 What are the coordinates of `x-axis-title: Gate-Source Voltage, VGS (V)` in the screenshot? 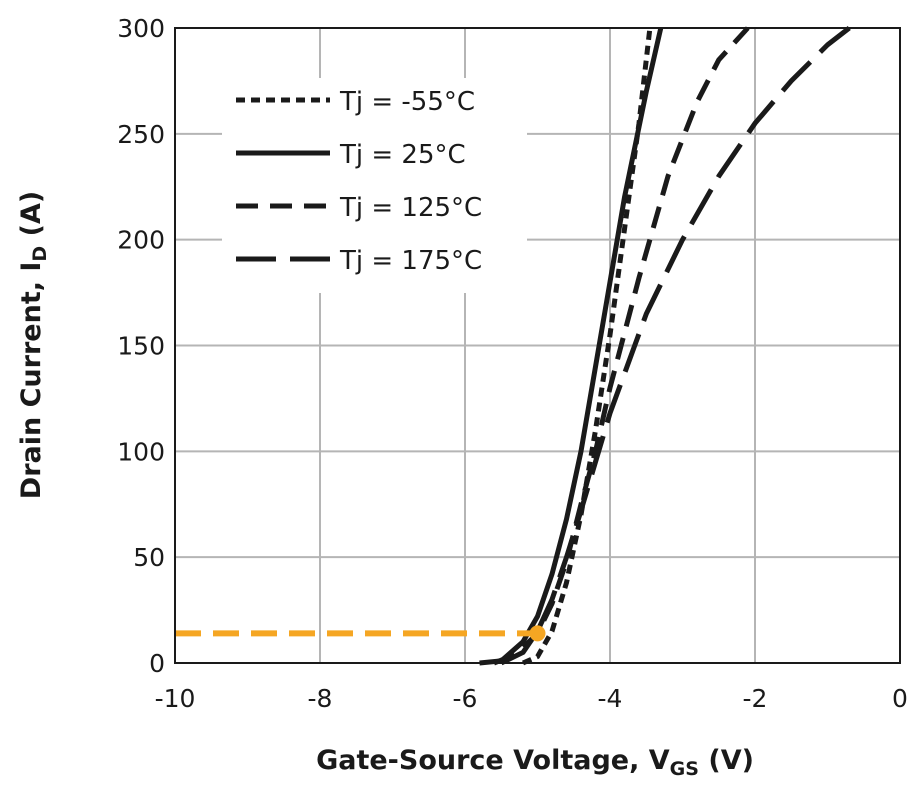 It's located at (535, 762).